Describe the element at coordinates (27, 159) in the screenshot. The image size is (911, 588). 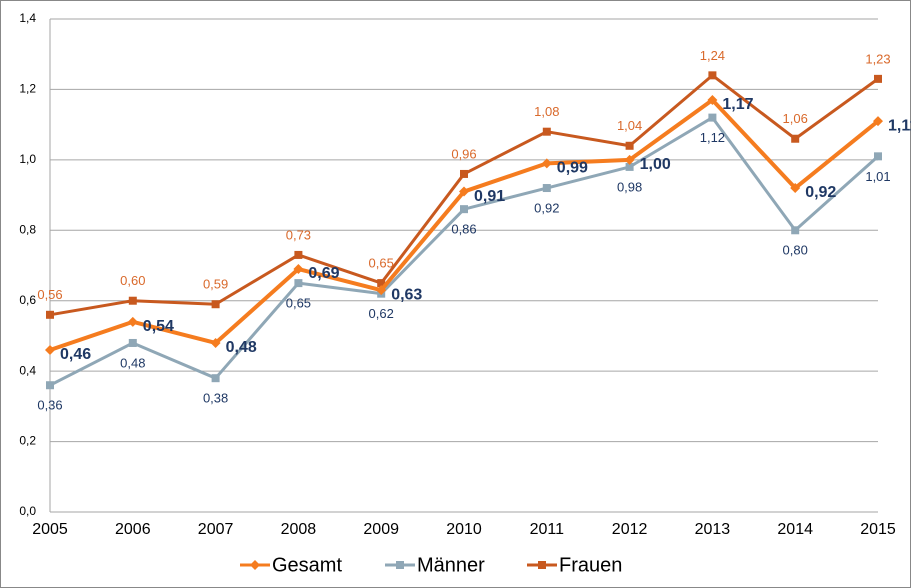
I see `y-tick-label: 1,0` at that location.